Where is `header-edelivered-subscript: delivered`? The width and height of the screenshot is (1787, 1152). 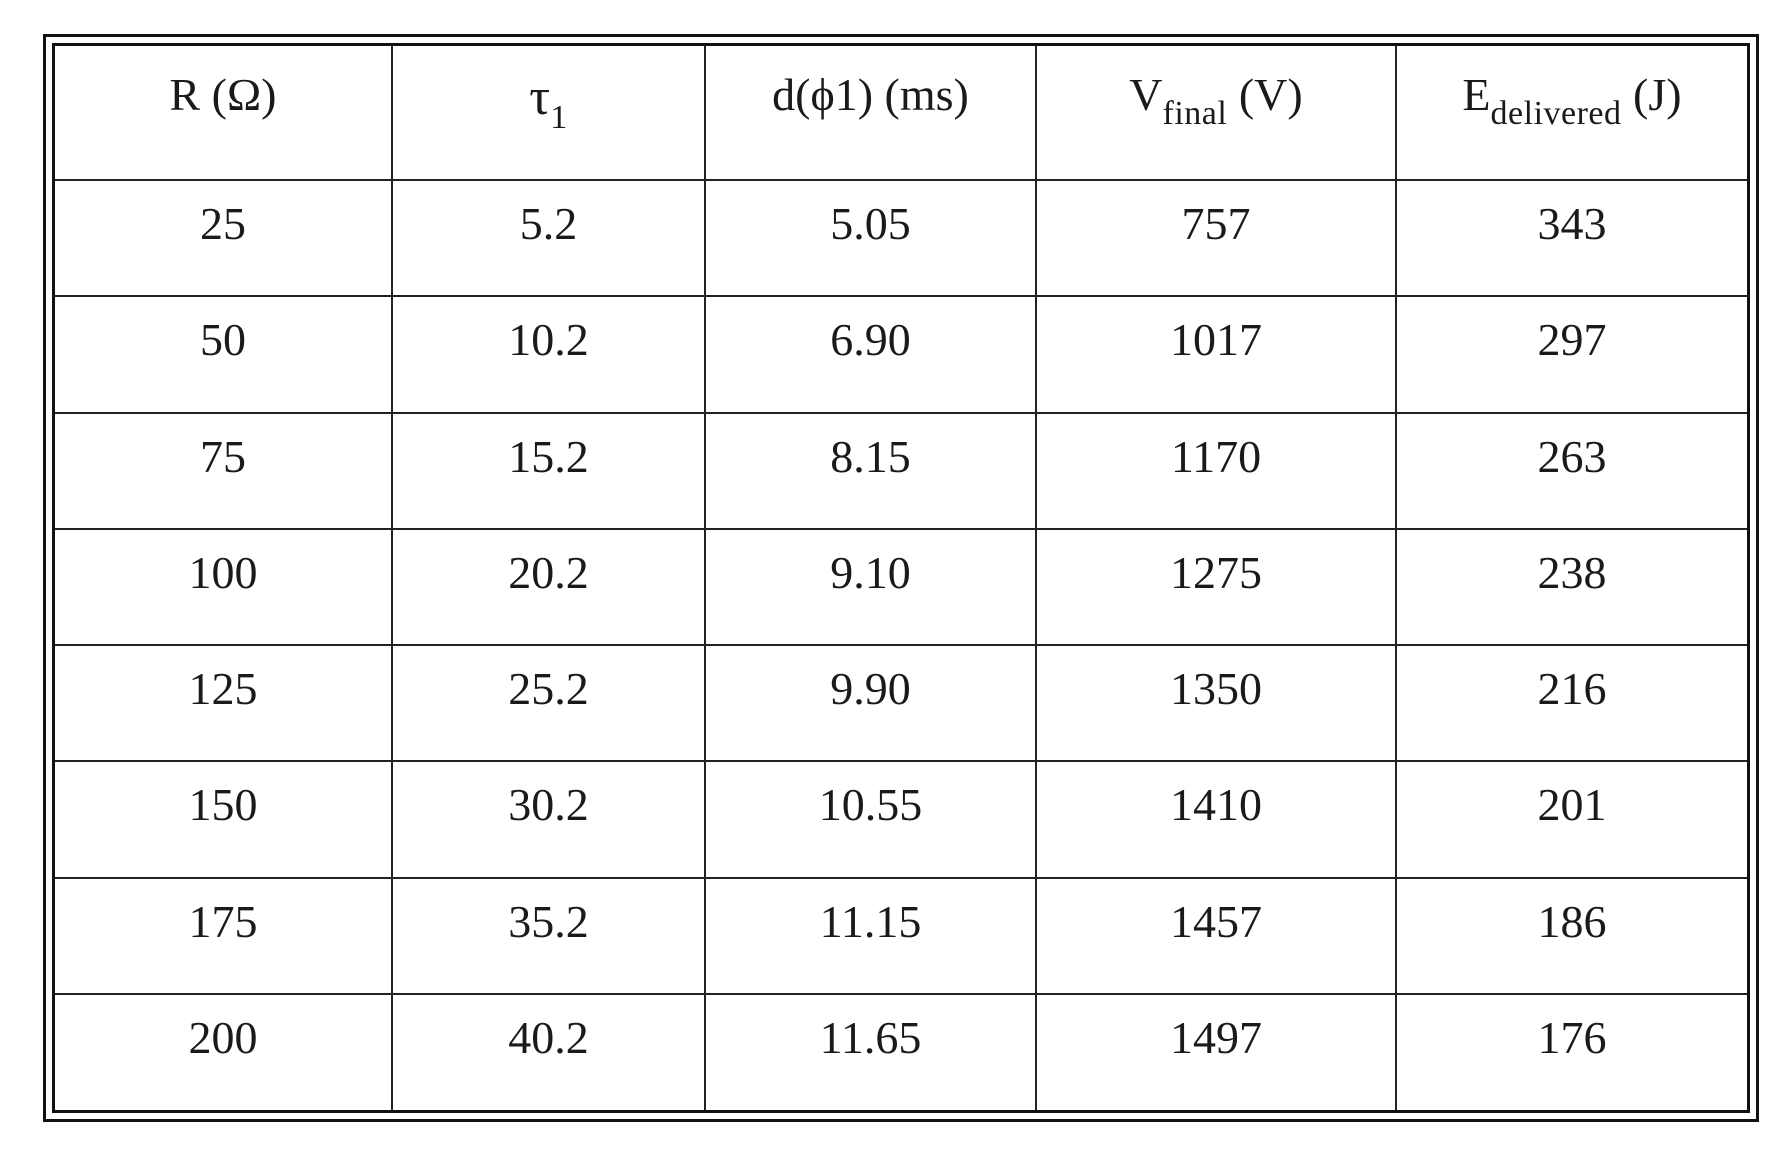 header-edelivered-subscript: delivered is located at coordinates (1556, 113).